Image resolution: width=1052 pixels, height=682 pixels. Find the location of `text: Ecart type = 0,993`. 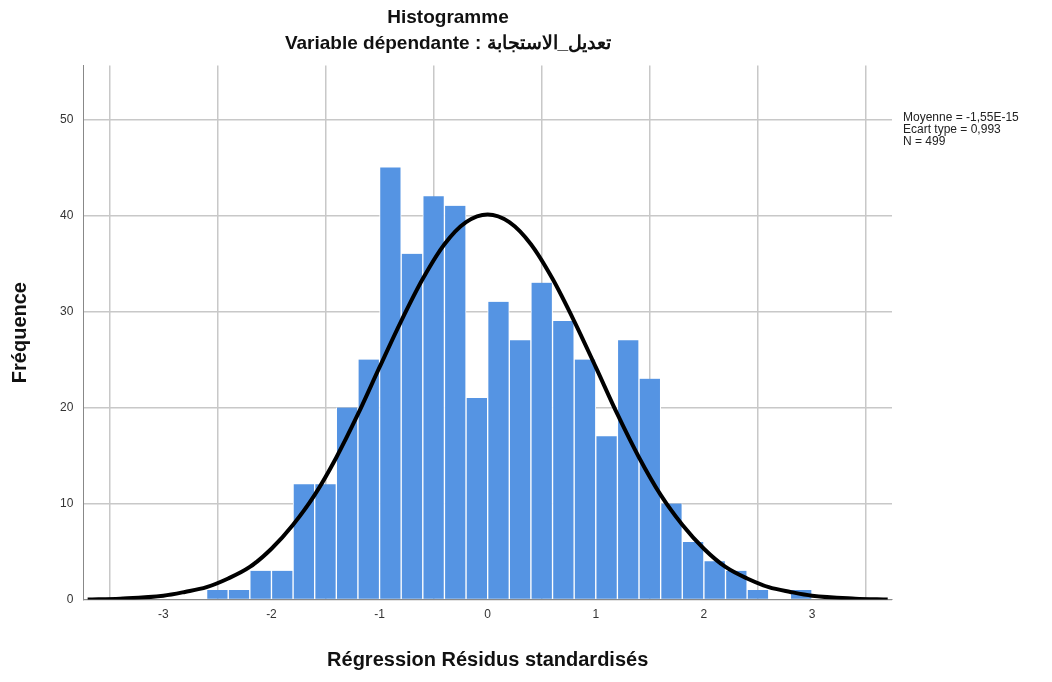

text: Ecart type = 0,993 is located at coordinates (952, 129).